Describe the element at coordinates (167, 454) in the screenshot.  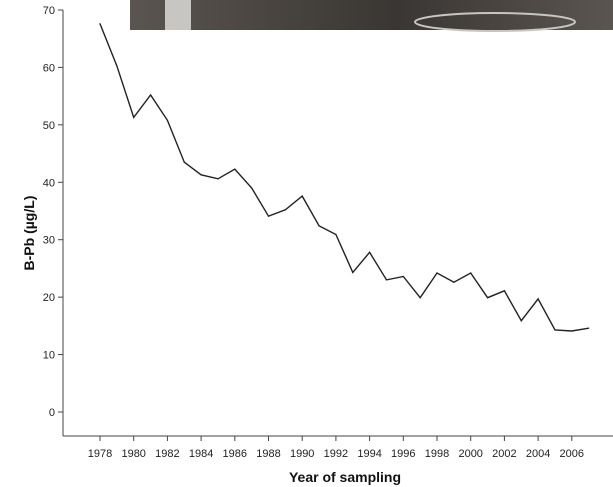
I see `x-tick-label: 1982` at that location.